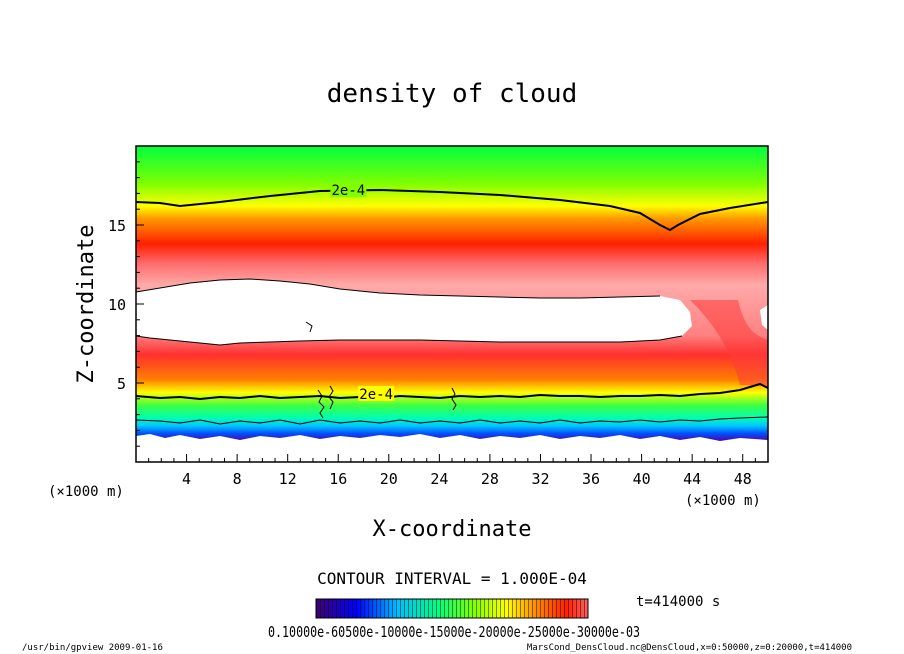  Describe the element at coordinates (490, 479) in the screenshot. I see `x-tick-label: 28` at that location.